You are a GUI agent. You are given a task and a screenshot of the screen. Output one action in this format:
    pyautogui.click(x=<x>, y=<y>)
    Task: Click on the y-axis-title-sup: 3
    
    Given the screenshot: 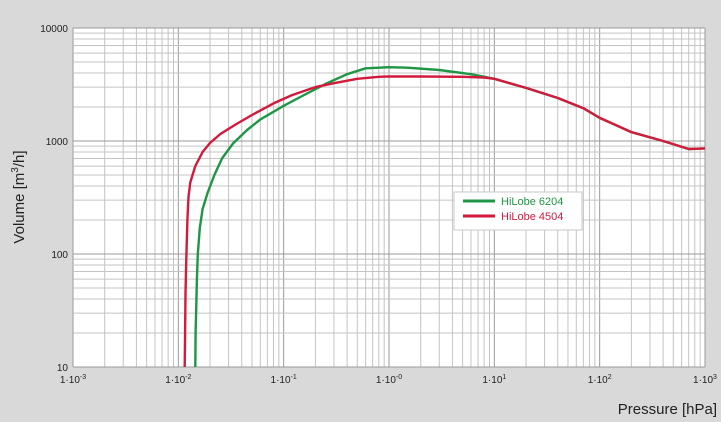 What is the action you would take?
    pyautogui.click(x=15, y=170)
    